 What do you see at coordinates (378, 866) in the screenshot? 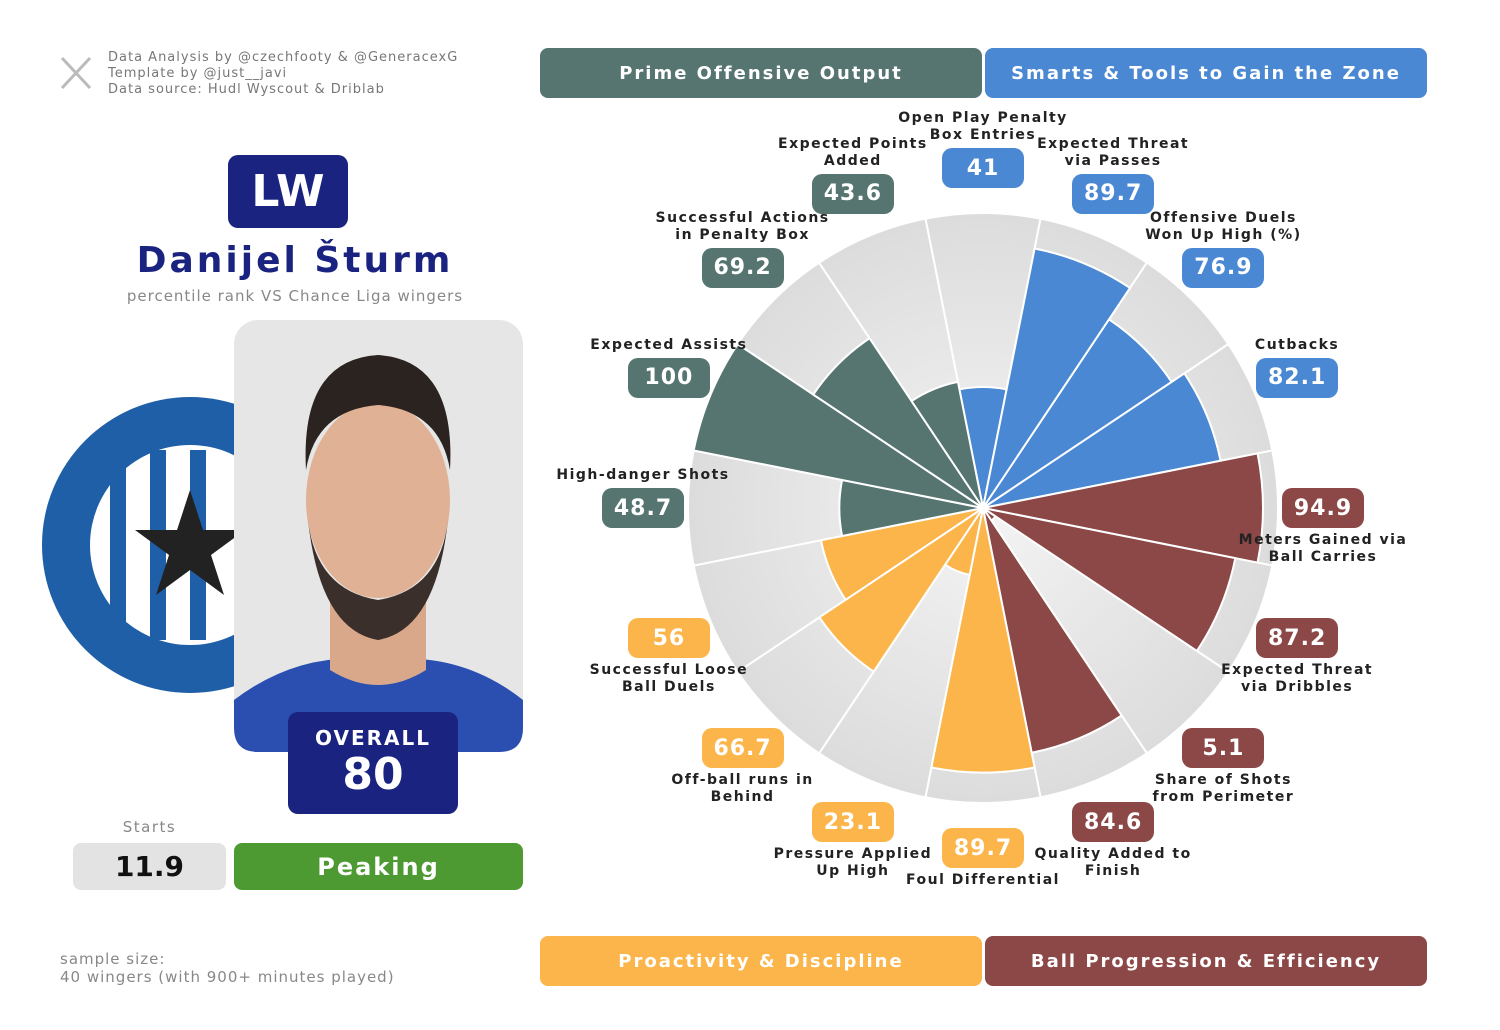
I see `status: Peaking` at bounding box center [378, 866].